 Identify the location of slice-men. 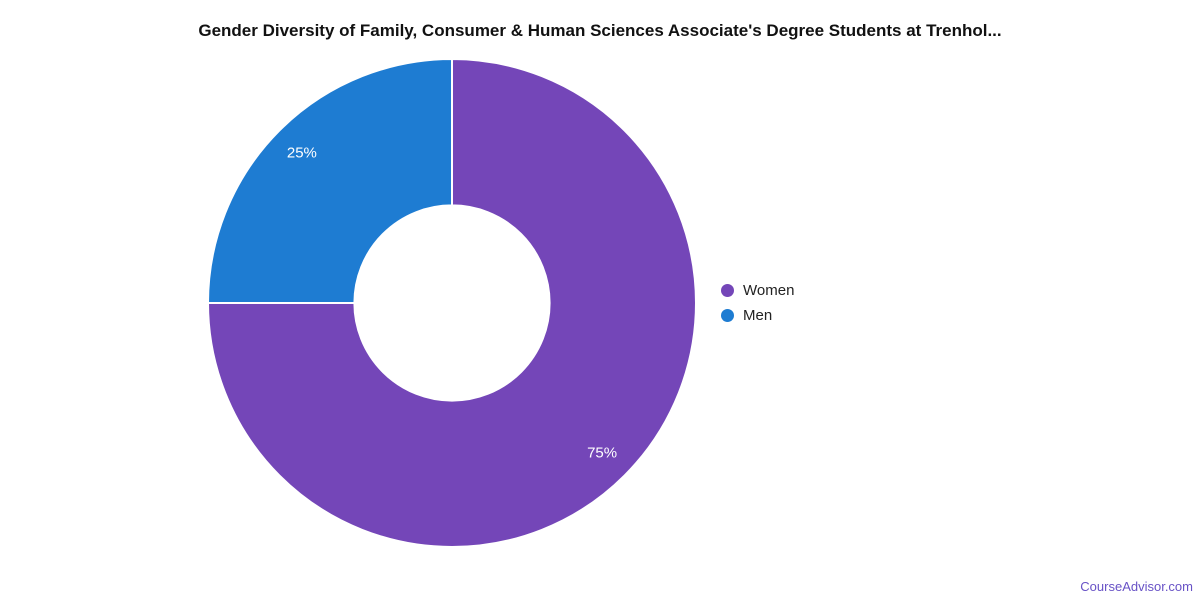
(330, 181).